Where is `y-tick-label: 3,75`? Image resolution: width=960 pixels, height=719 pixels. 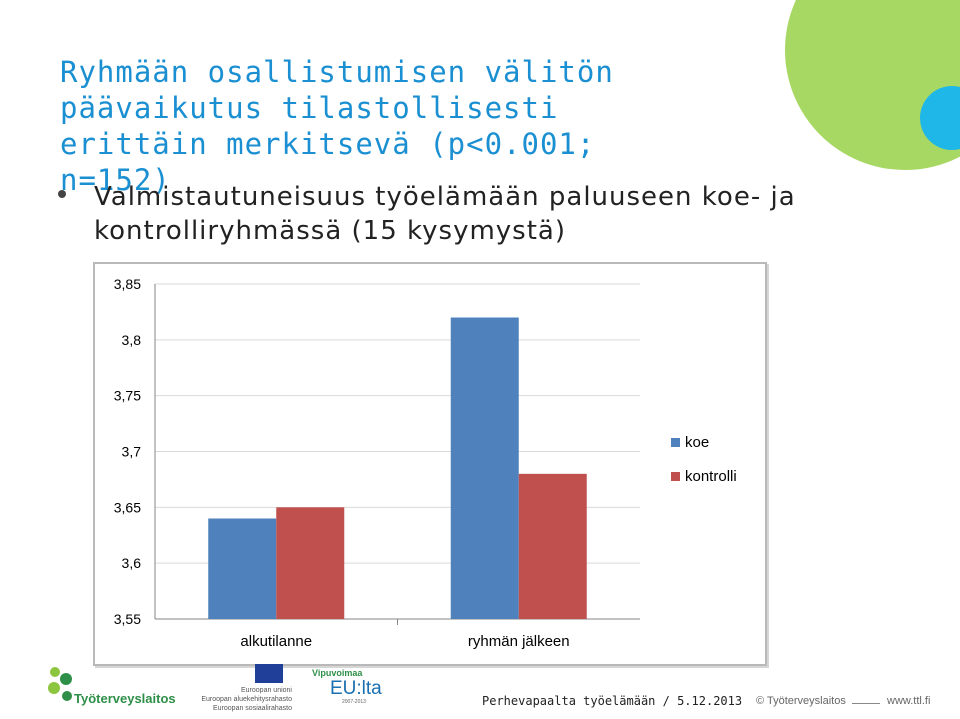 y-tick-label: 3,75 is located at coordinates (127, 396).